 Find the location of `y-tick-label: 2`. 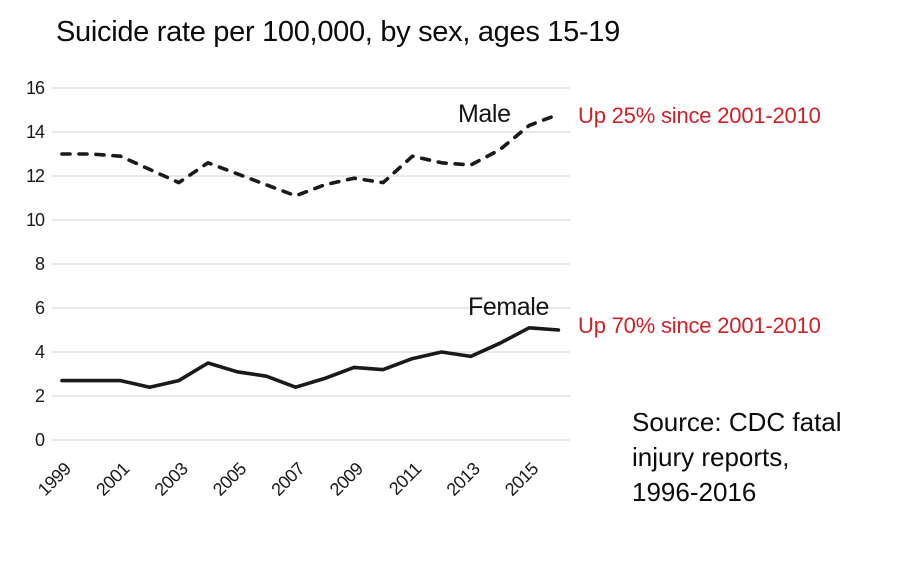

y-tick-label: 2 is located at coordinates (40, 396).